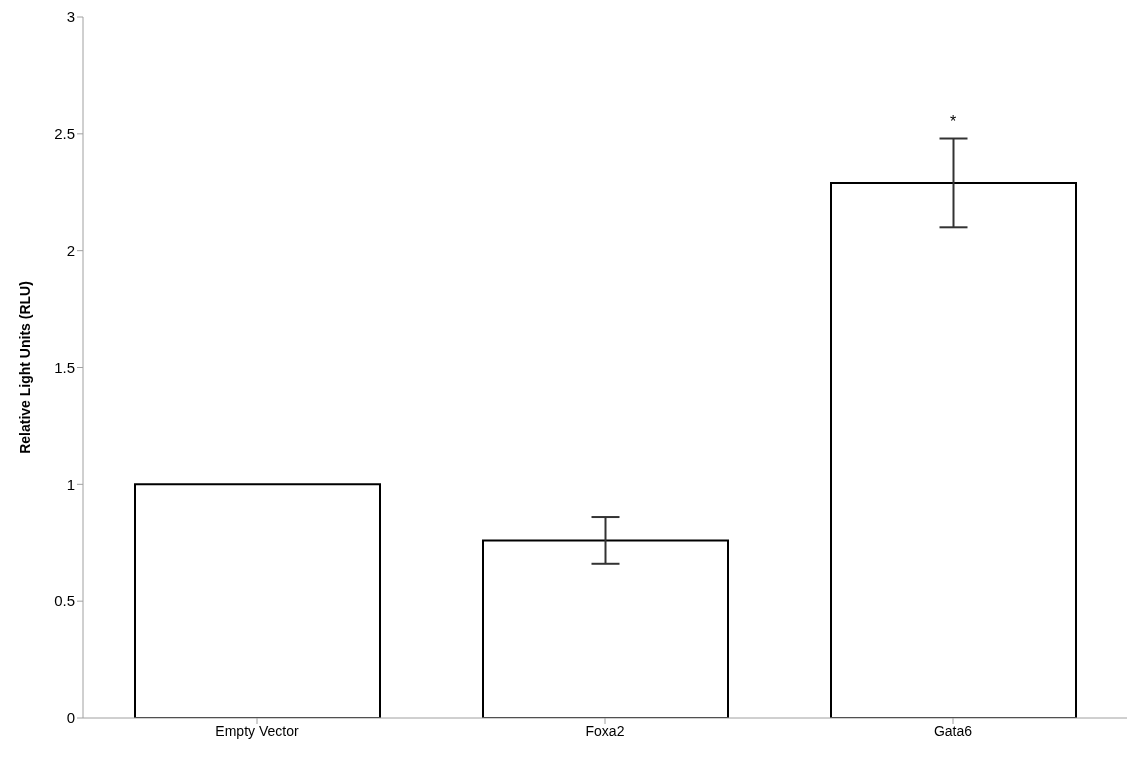  Describe the element at coordinates (257, 730) in the screenshot. I see `x-tick-label: Empty Vector` at that location.